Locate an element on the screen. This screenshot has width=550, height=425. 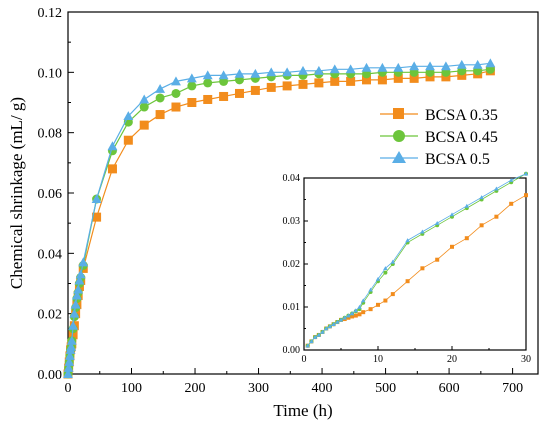
legend-label-bcsa-035: BCSA 0.35 is located at coordinates (461, 115).